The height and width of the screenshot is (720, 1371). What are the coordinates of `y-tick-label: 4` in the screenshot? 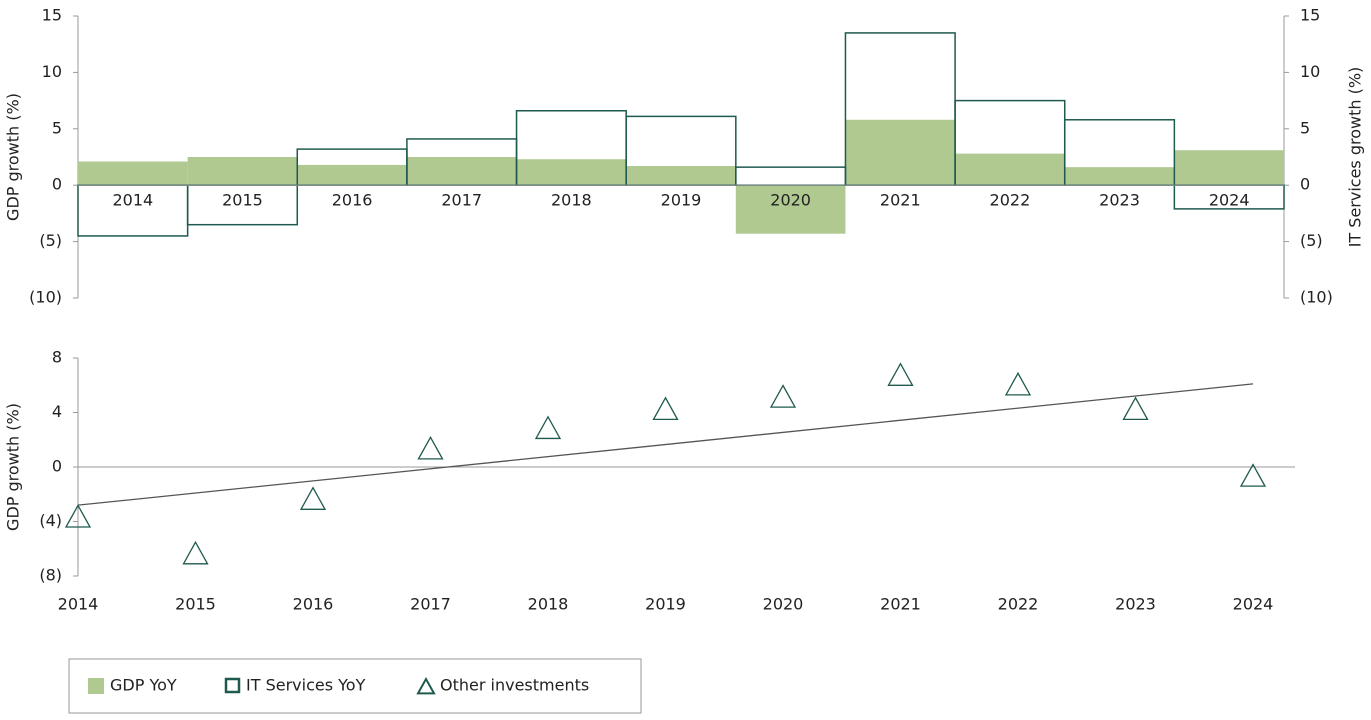 It's located at (57, 411).